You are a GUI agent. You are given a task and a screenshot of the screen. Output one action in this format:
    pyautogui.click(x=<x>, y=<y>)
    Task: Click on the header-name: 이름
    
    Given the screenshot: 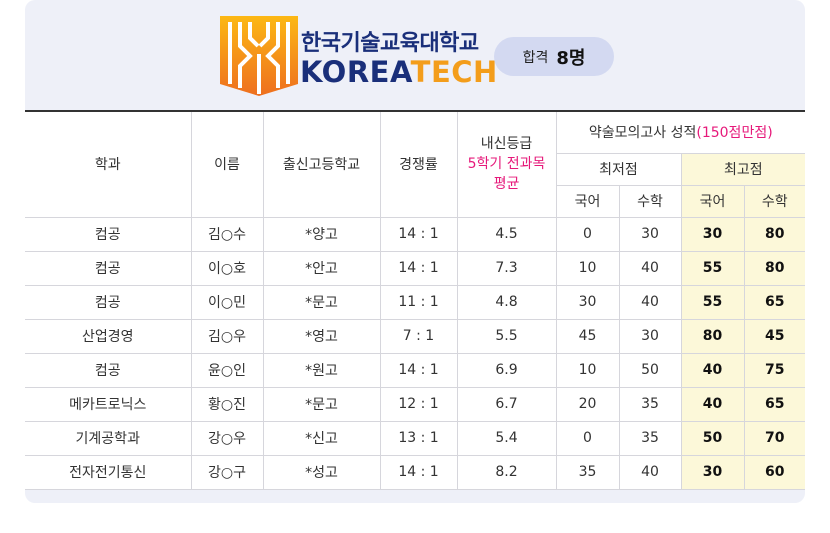 What is the action you would take?
    pyautogui.click(x=227, y=164)
    